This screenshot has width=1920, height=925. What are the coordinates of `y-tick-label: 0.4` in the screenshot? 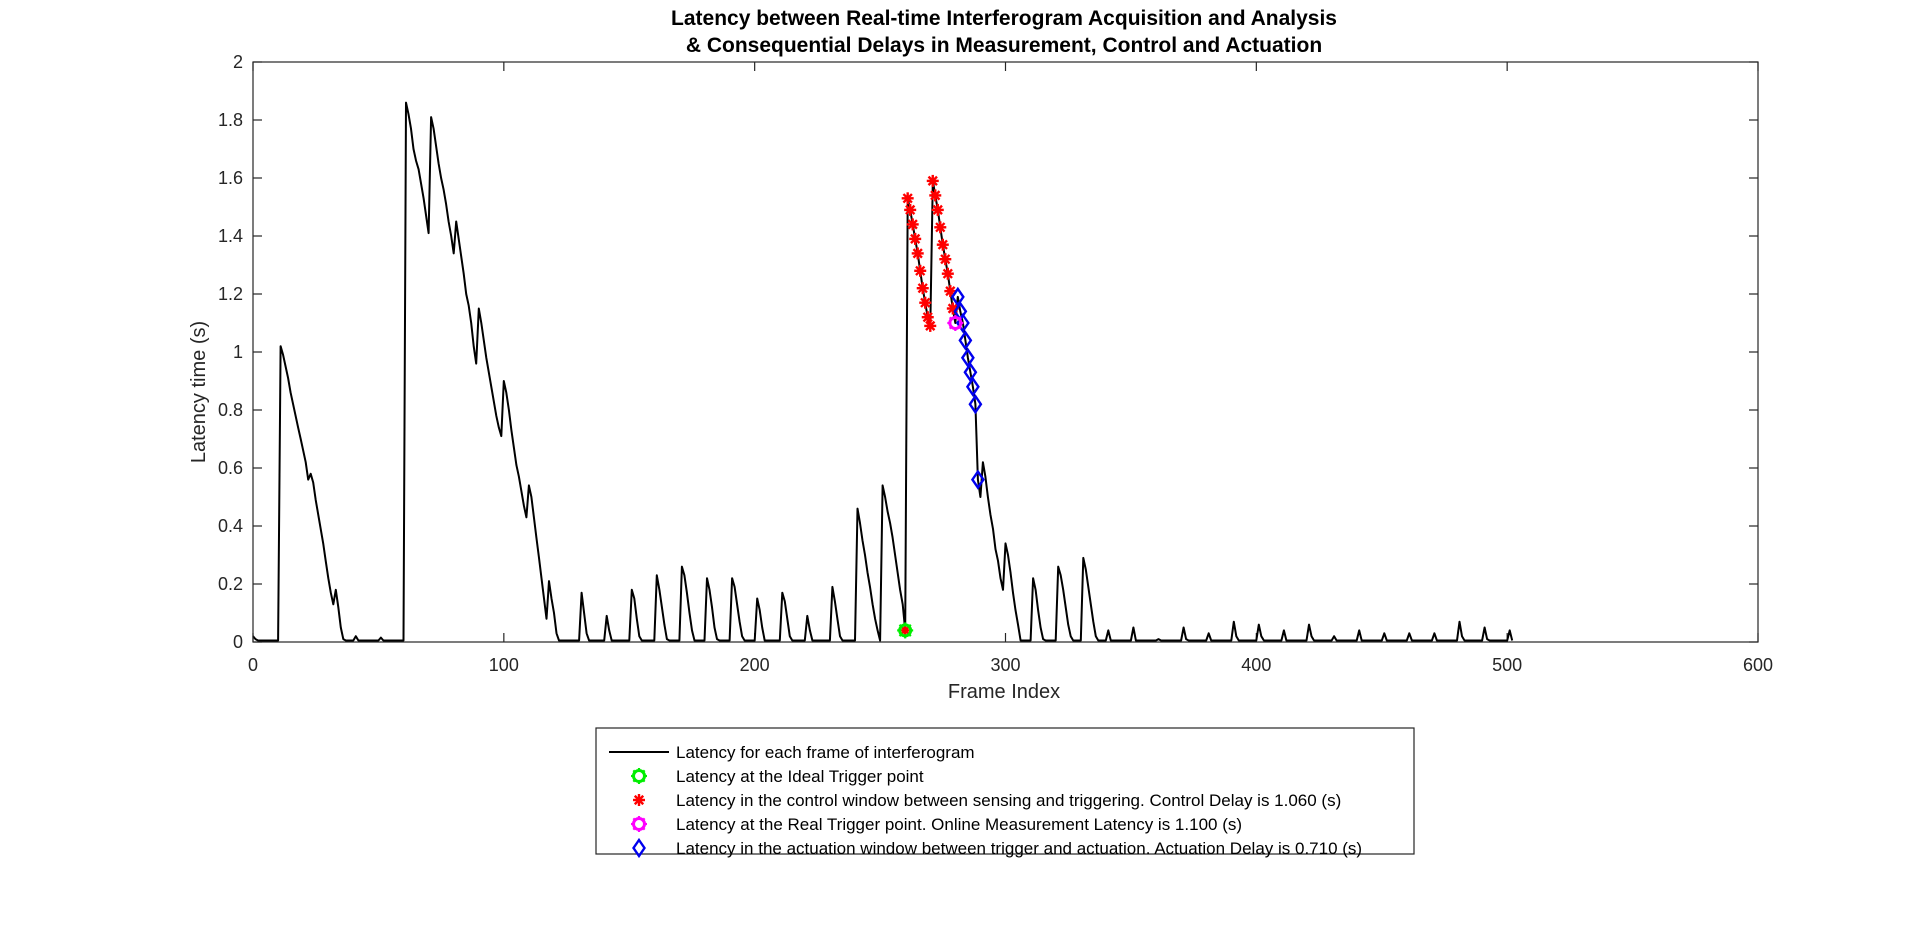 It's located at (230, 526).